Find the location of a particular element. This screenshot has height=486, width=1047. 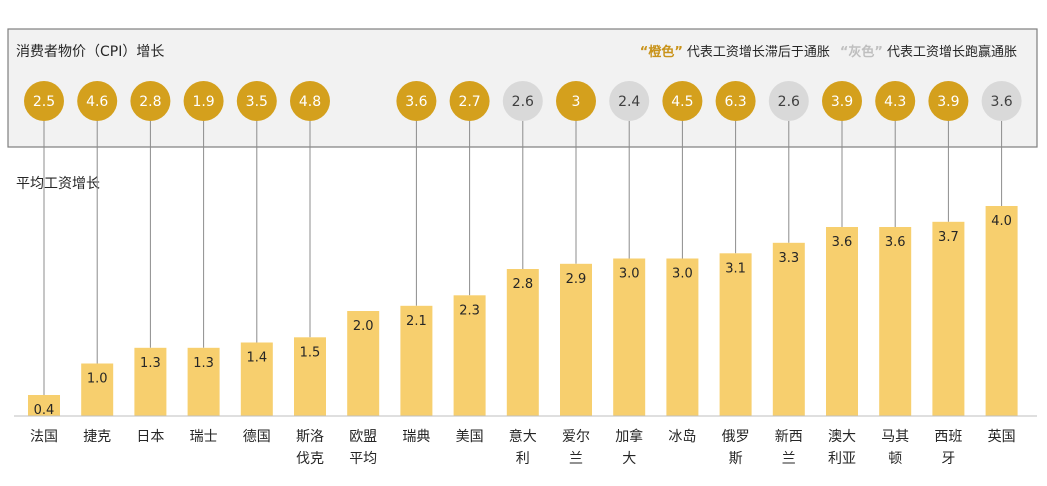

category-label: 英国 is located at coordinates (1002, 436).